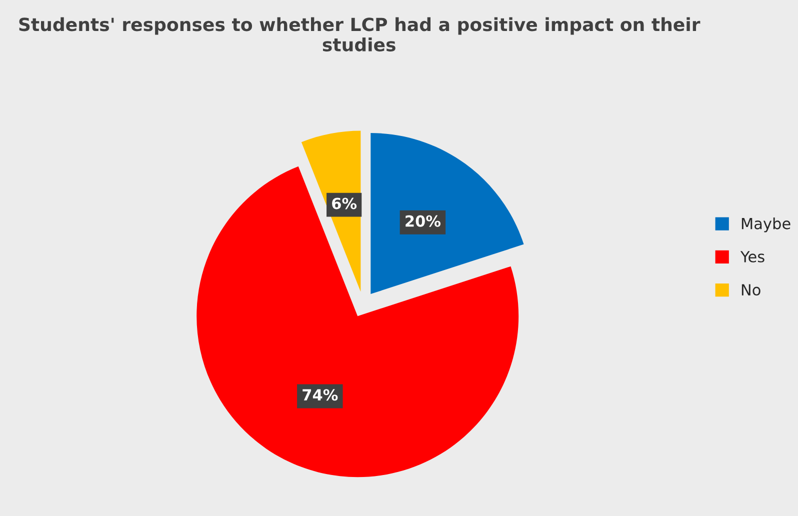 The width and height of the screenshot is (798, 516). Describe the element at coordinates (766, 224) in the screenshot. I see `legend-label: Maybe` at that location.